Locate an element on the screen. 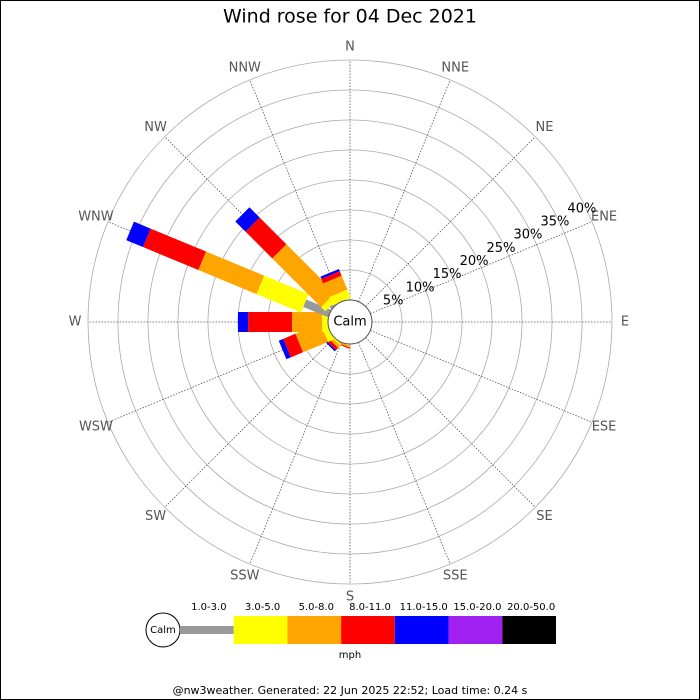  ring-label: 35% is located at coordinates (554, 222).